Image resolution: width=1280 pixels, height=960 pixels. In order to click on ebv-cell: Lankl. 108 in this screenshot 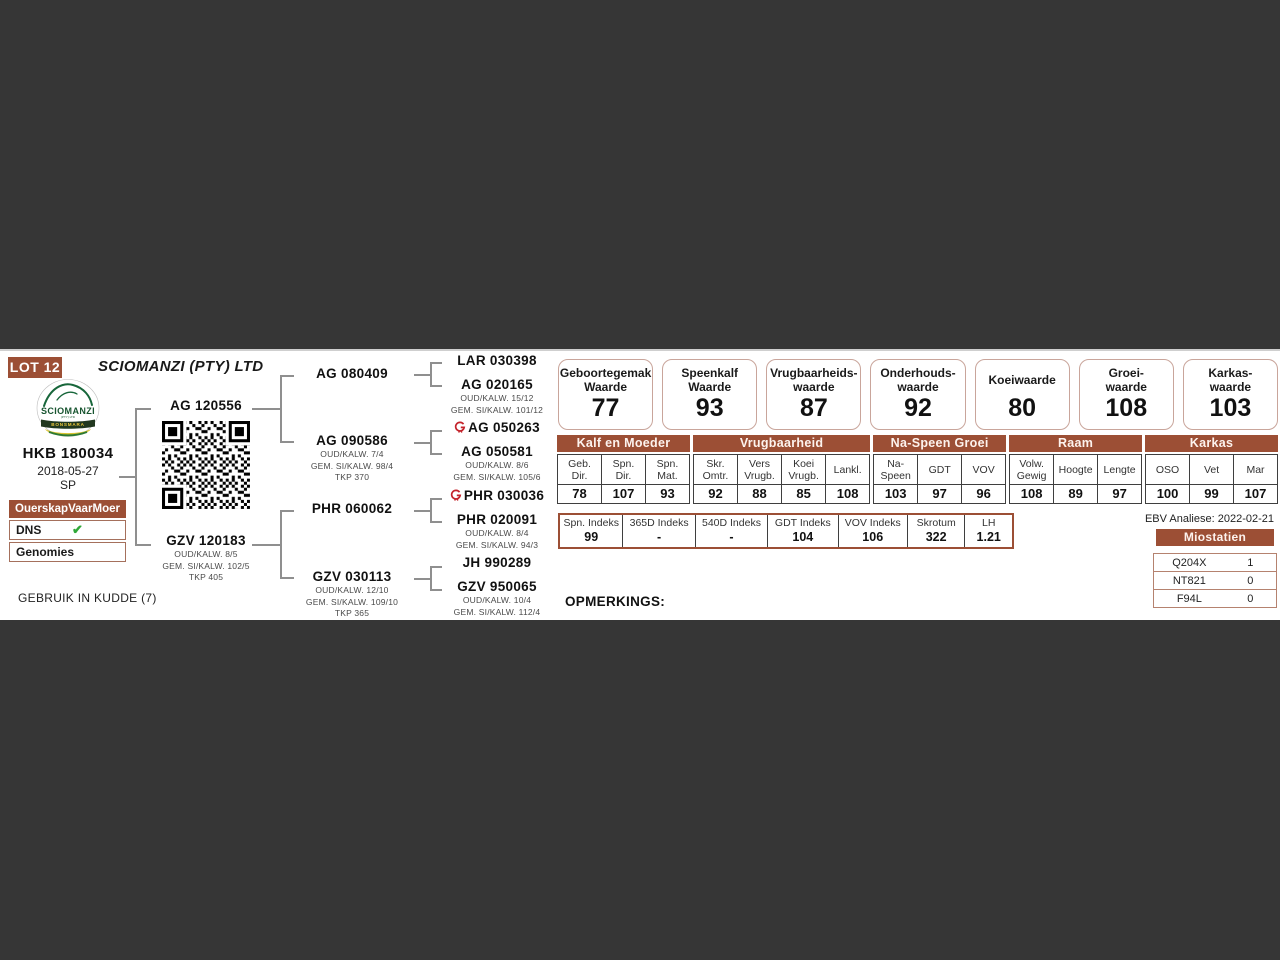, I will do `click(847, 479)`.